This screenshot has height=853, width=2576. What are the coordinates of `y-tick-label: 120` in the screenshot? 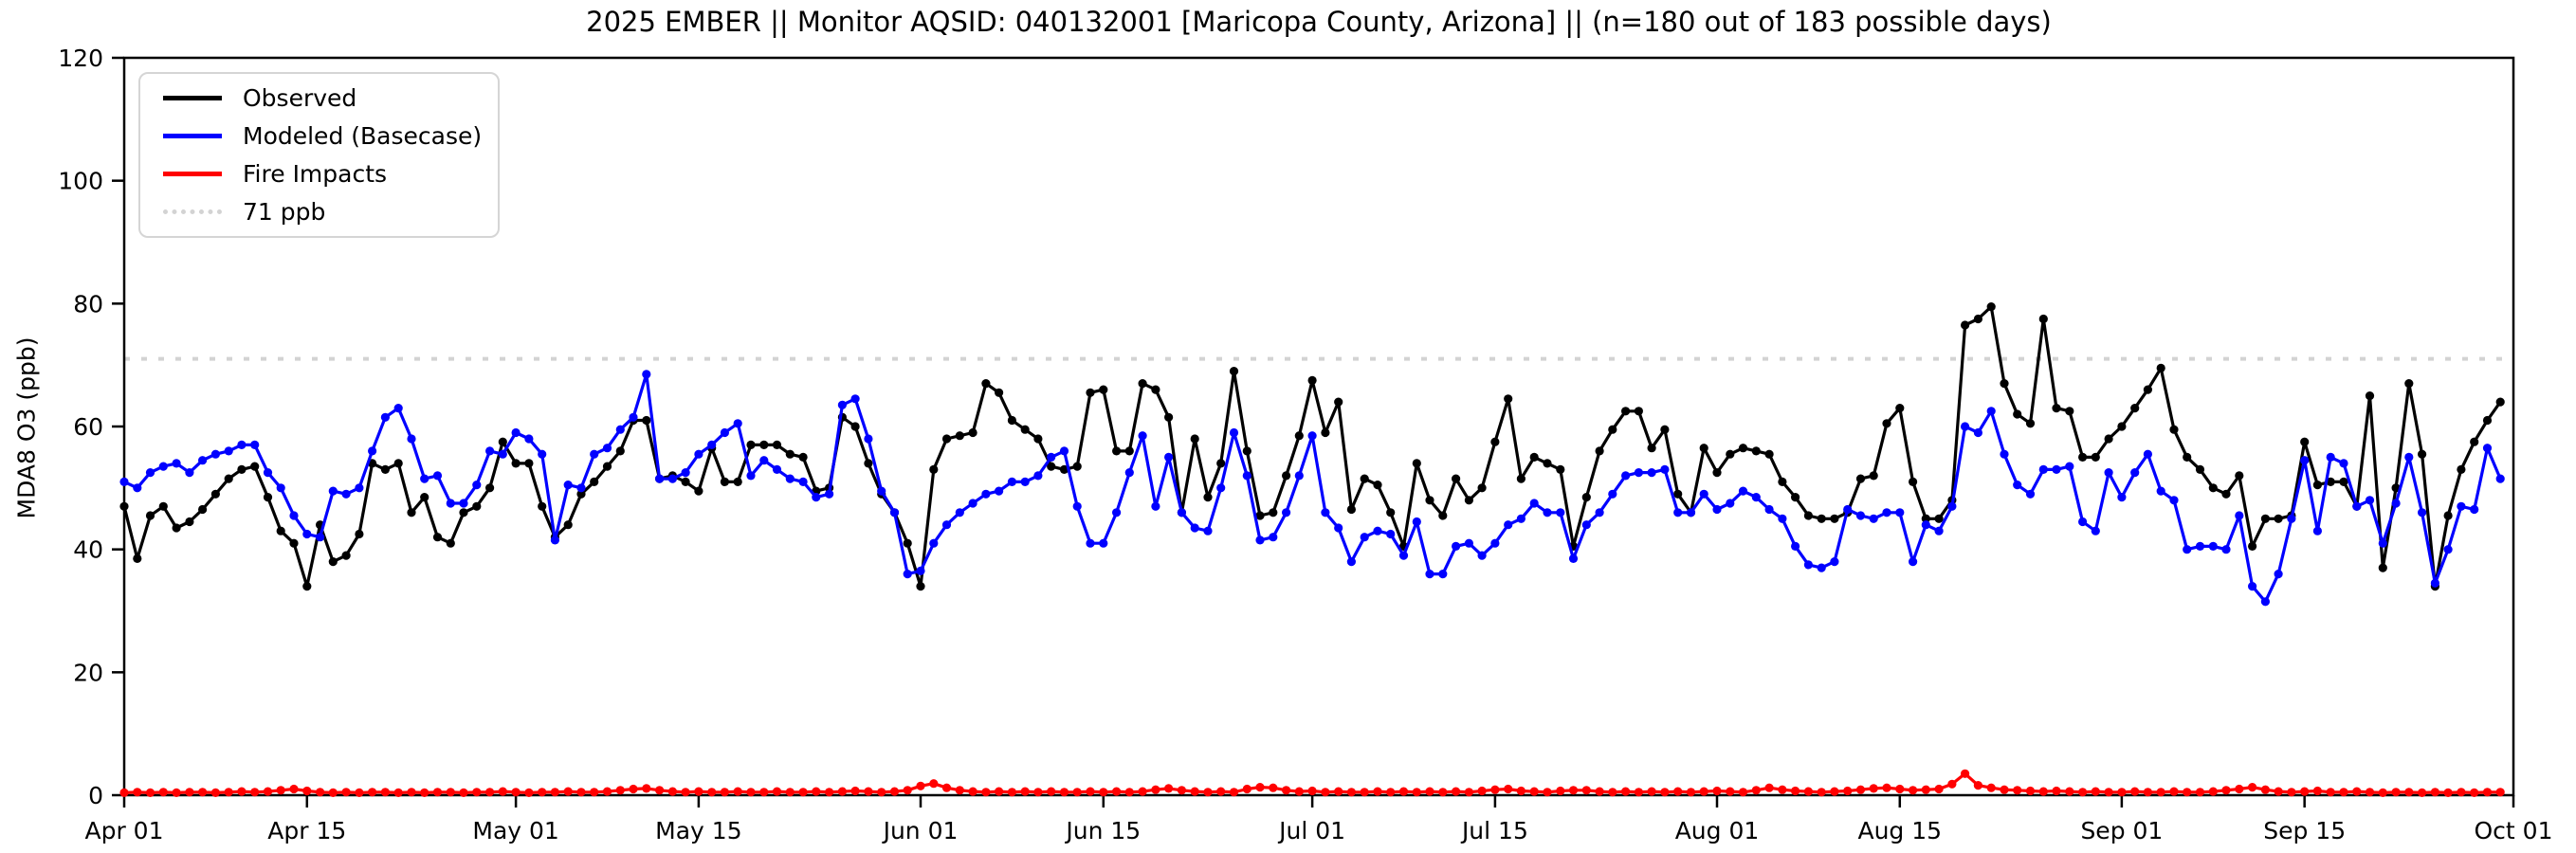 It's located at (80, 58).